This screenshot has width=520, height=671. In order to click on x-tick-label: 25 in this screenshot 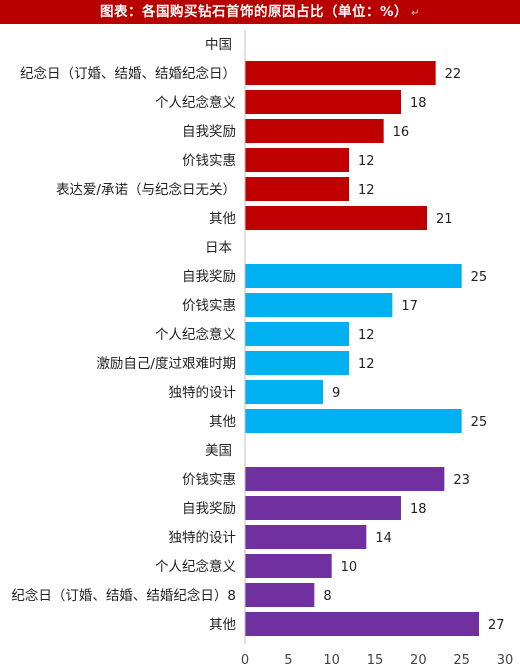, I will do `click(461, 660)`.